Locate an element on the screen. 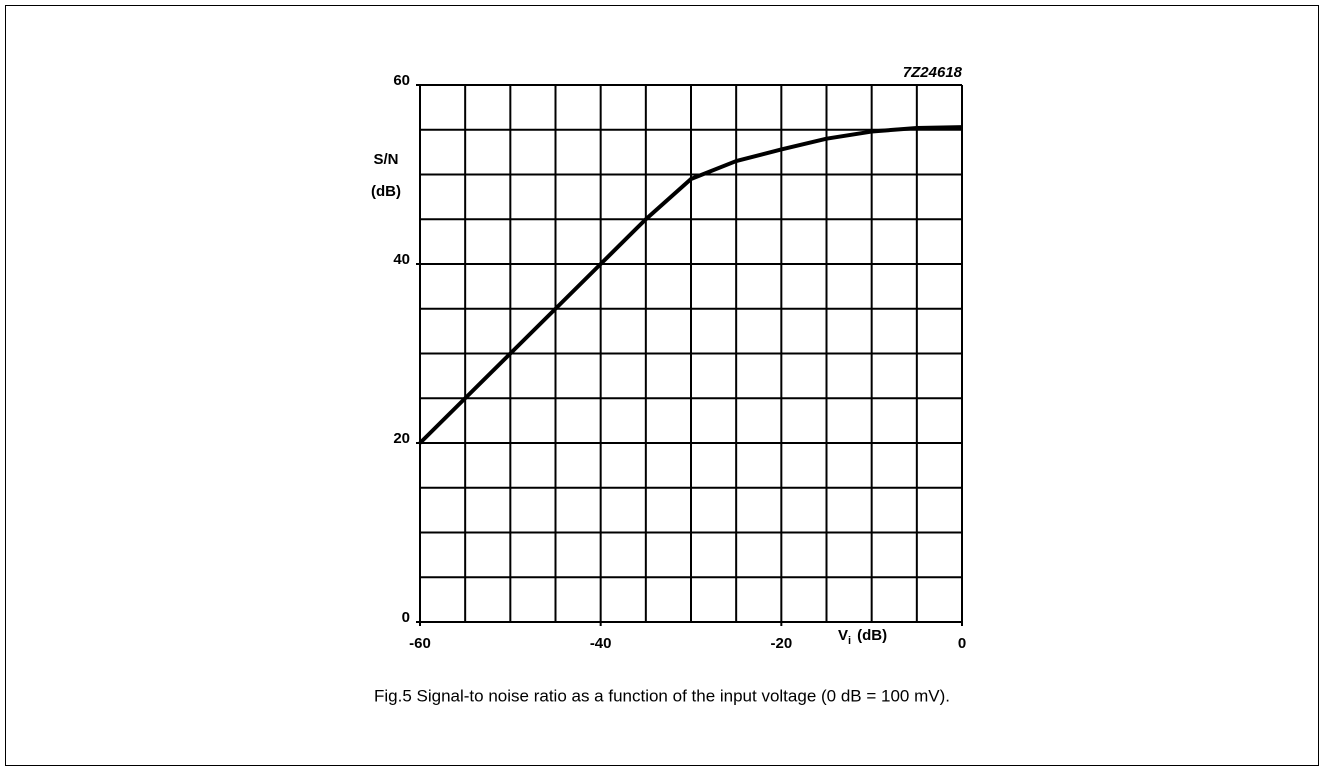 This screenshot has width=1324, height=772. y-tick-label: 60 is located at coordinates (401, 80).